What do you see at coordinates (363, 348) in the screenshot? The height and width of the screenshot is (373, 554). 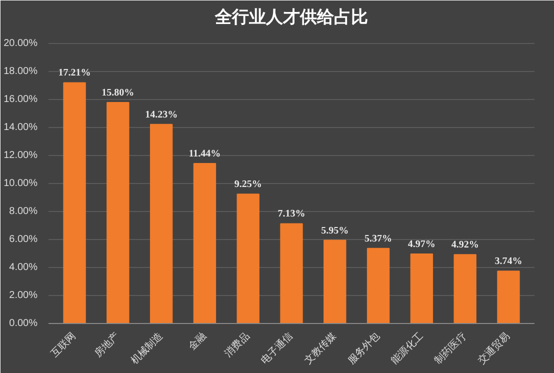 I see `x-tick-label: 服务外包` at bounding box center [363, 348].